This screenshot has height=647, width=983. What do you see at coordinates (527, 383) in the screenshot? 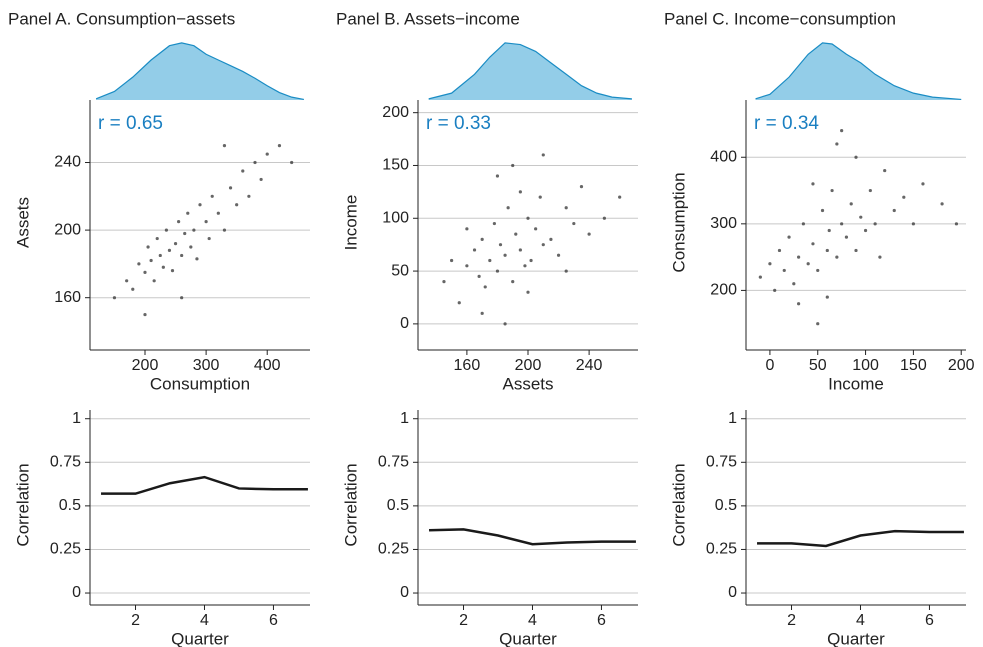
I see `x-axis-label: Assets` at bounding box center [527, 383].